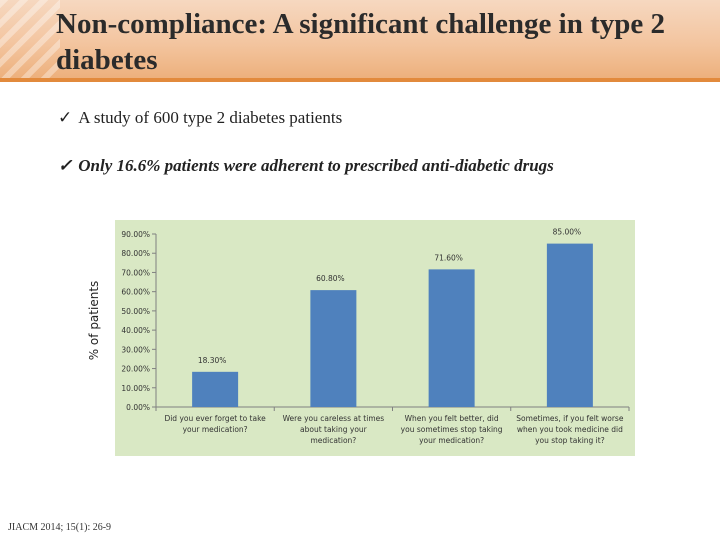 The width and height of the screenshot is (720, 540). Describe the element at coordinates (448, 257) in the screenshot. I see `bar-value-label: 71.60%` at that location.